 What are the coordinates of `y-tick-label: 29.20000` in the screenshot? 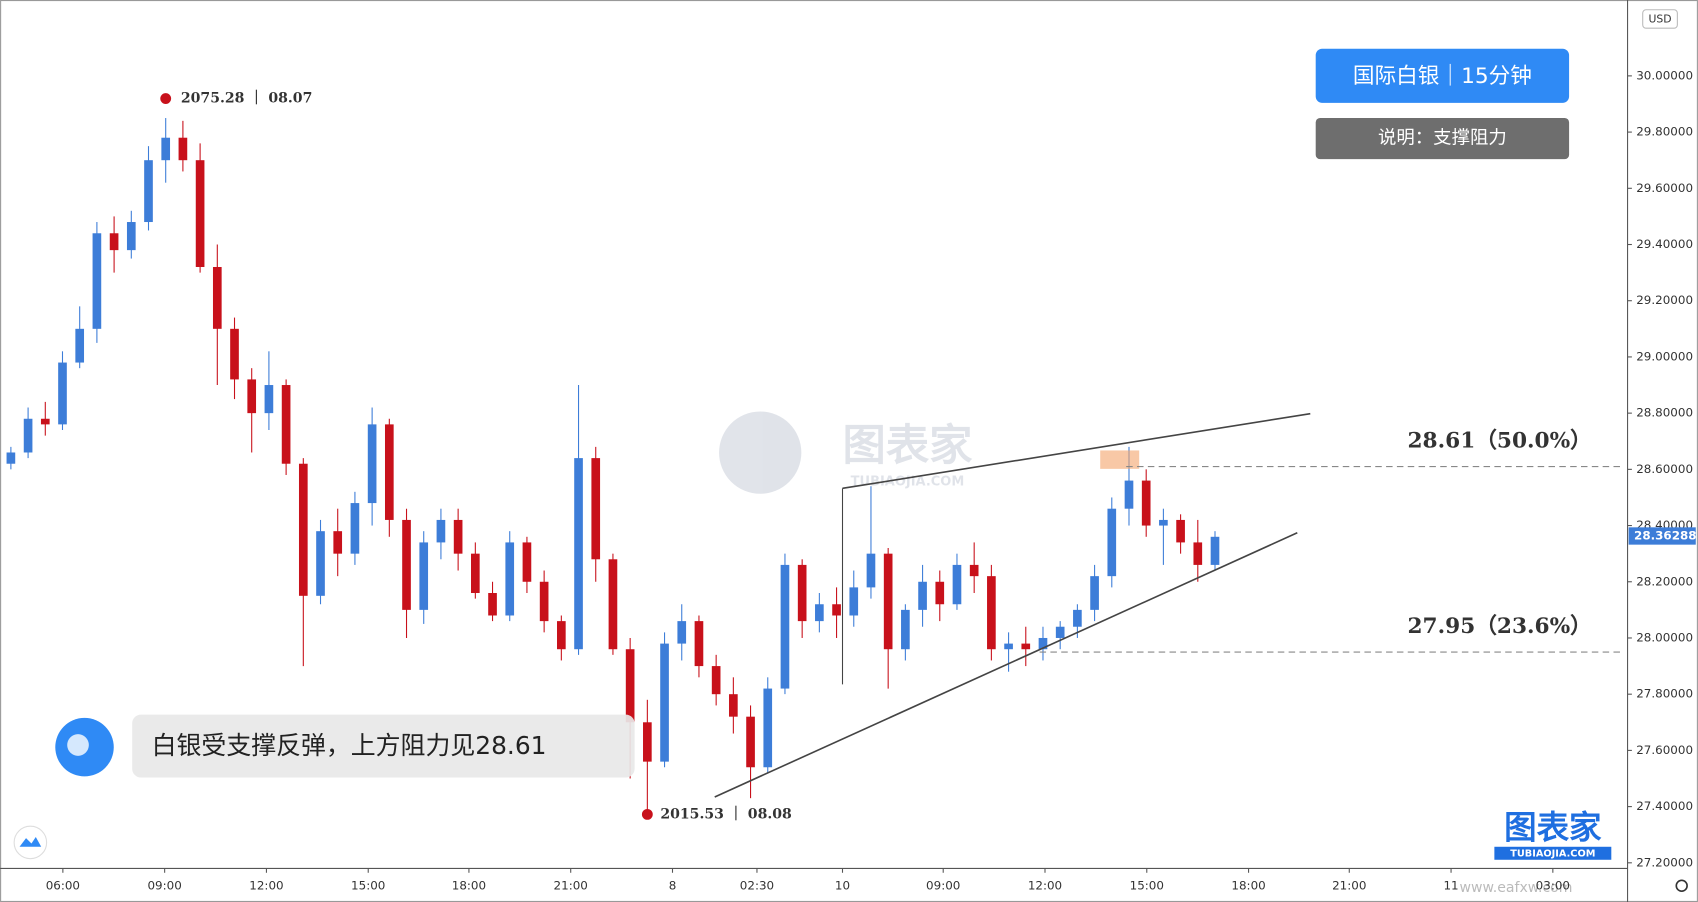 It's located at (1664, 300).